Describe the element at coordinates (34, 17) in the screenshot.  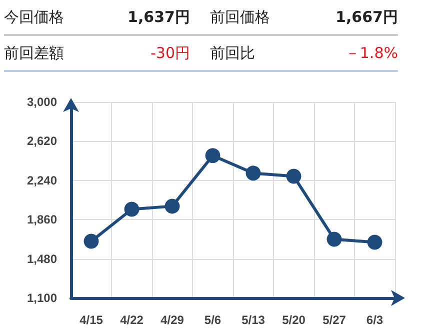
I see `text: 今回価格` at that location.